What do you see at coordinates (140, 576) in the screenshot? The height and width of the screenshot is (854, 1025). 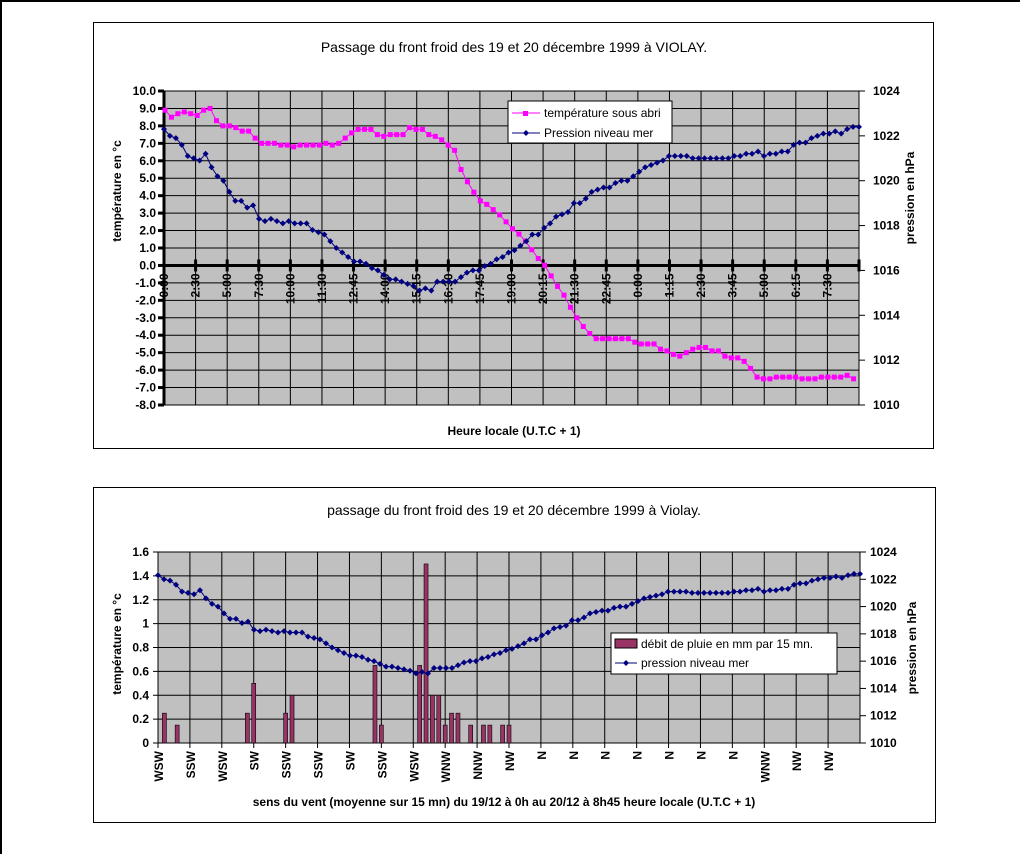 I see `chart2-y-tick-label: 1.4` at bounding box center [140, 576].